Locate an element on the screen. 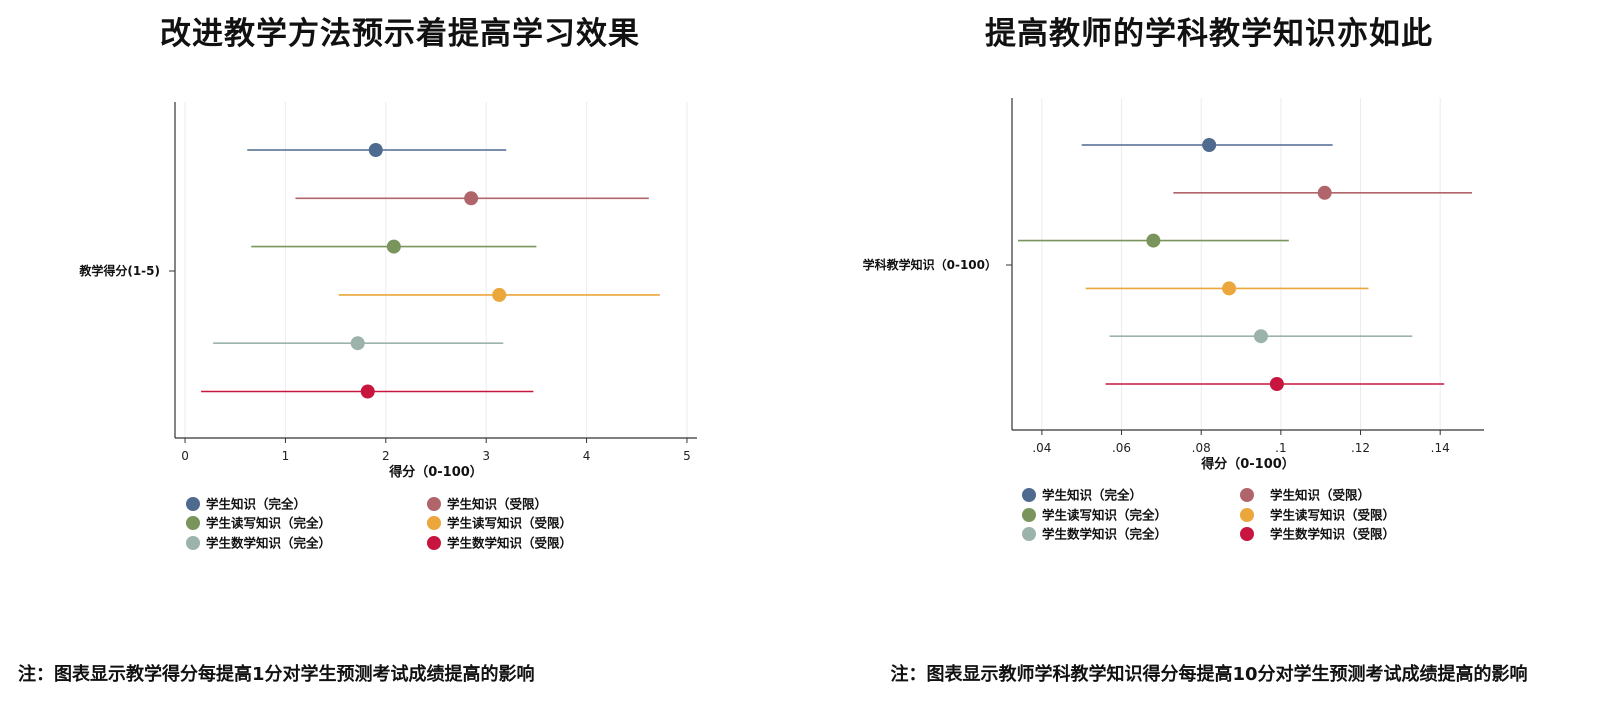  y-category-label: 教学得分(1-5) is located at coordinates (119, 270).